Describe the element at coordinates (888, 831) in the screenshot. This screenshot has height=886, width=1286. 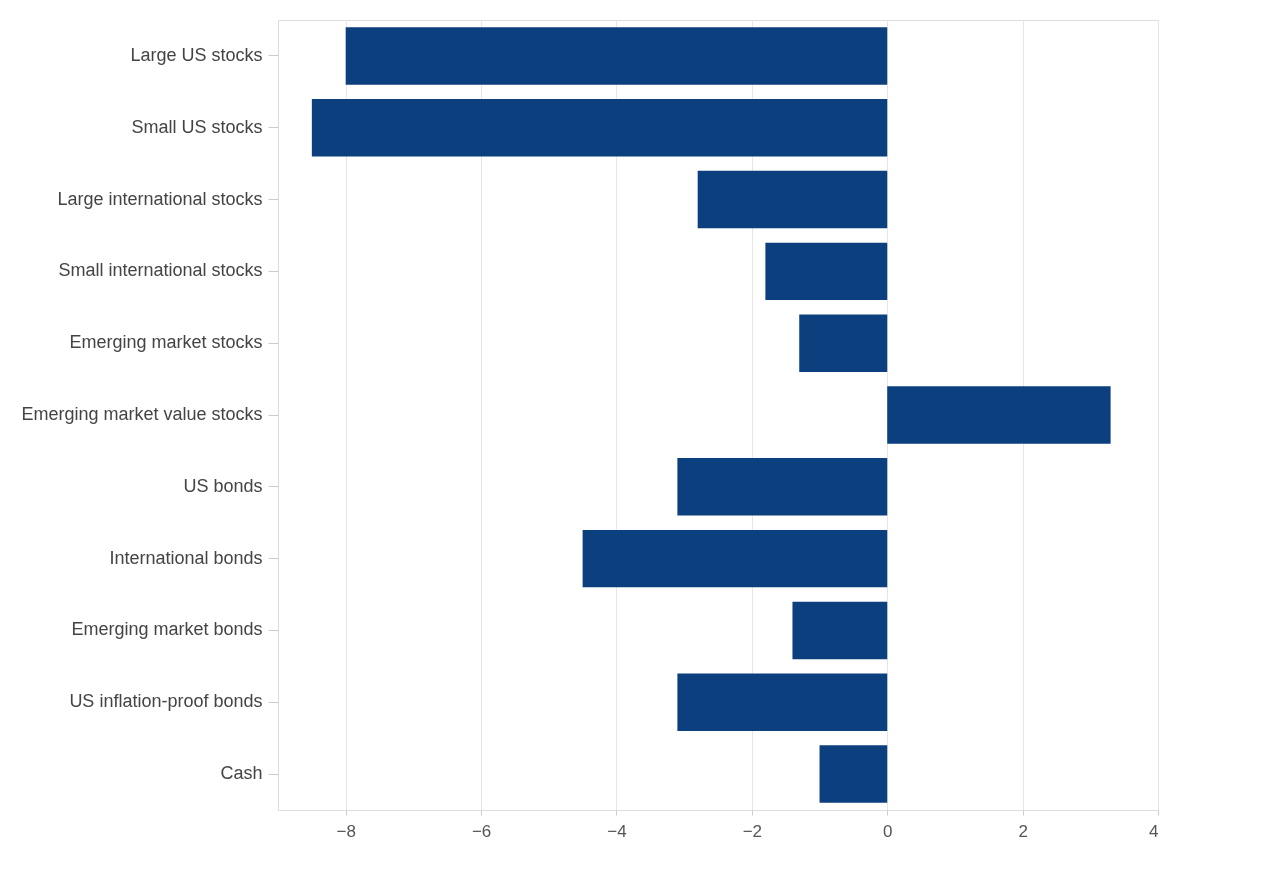
I see `x-tick-label: 0` at that location.